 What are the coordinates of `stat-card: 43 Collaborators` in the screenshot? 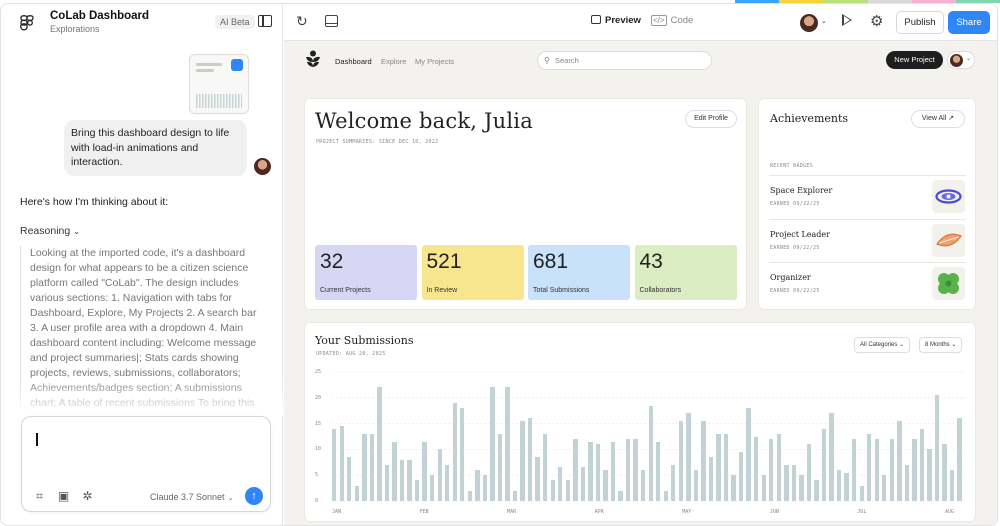 It's located at (685, 272).